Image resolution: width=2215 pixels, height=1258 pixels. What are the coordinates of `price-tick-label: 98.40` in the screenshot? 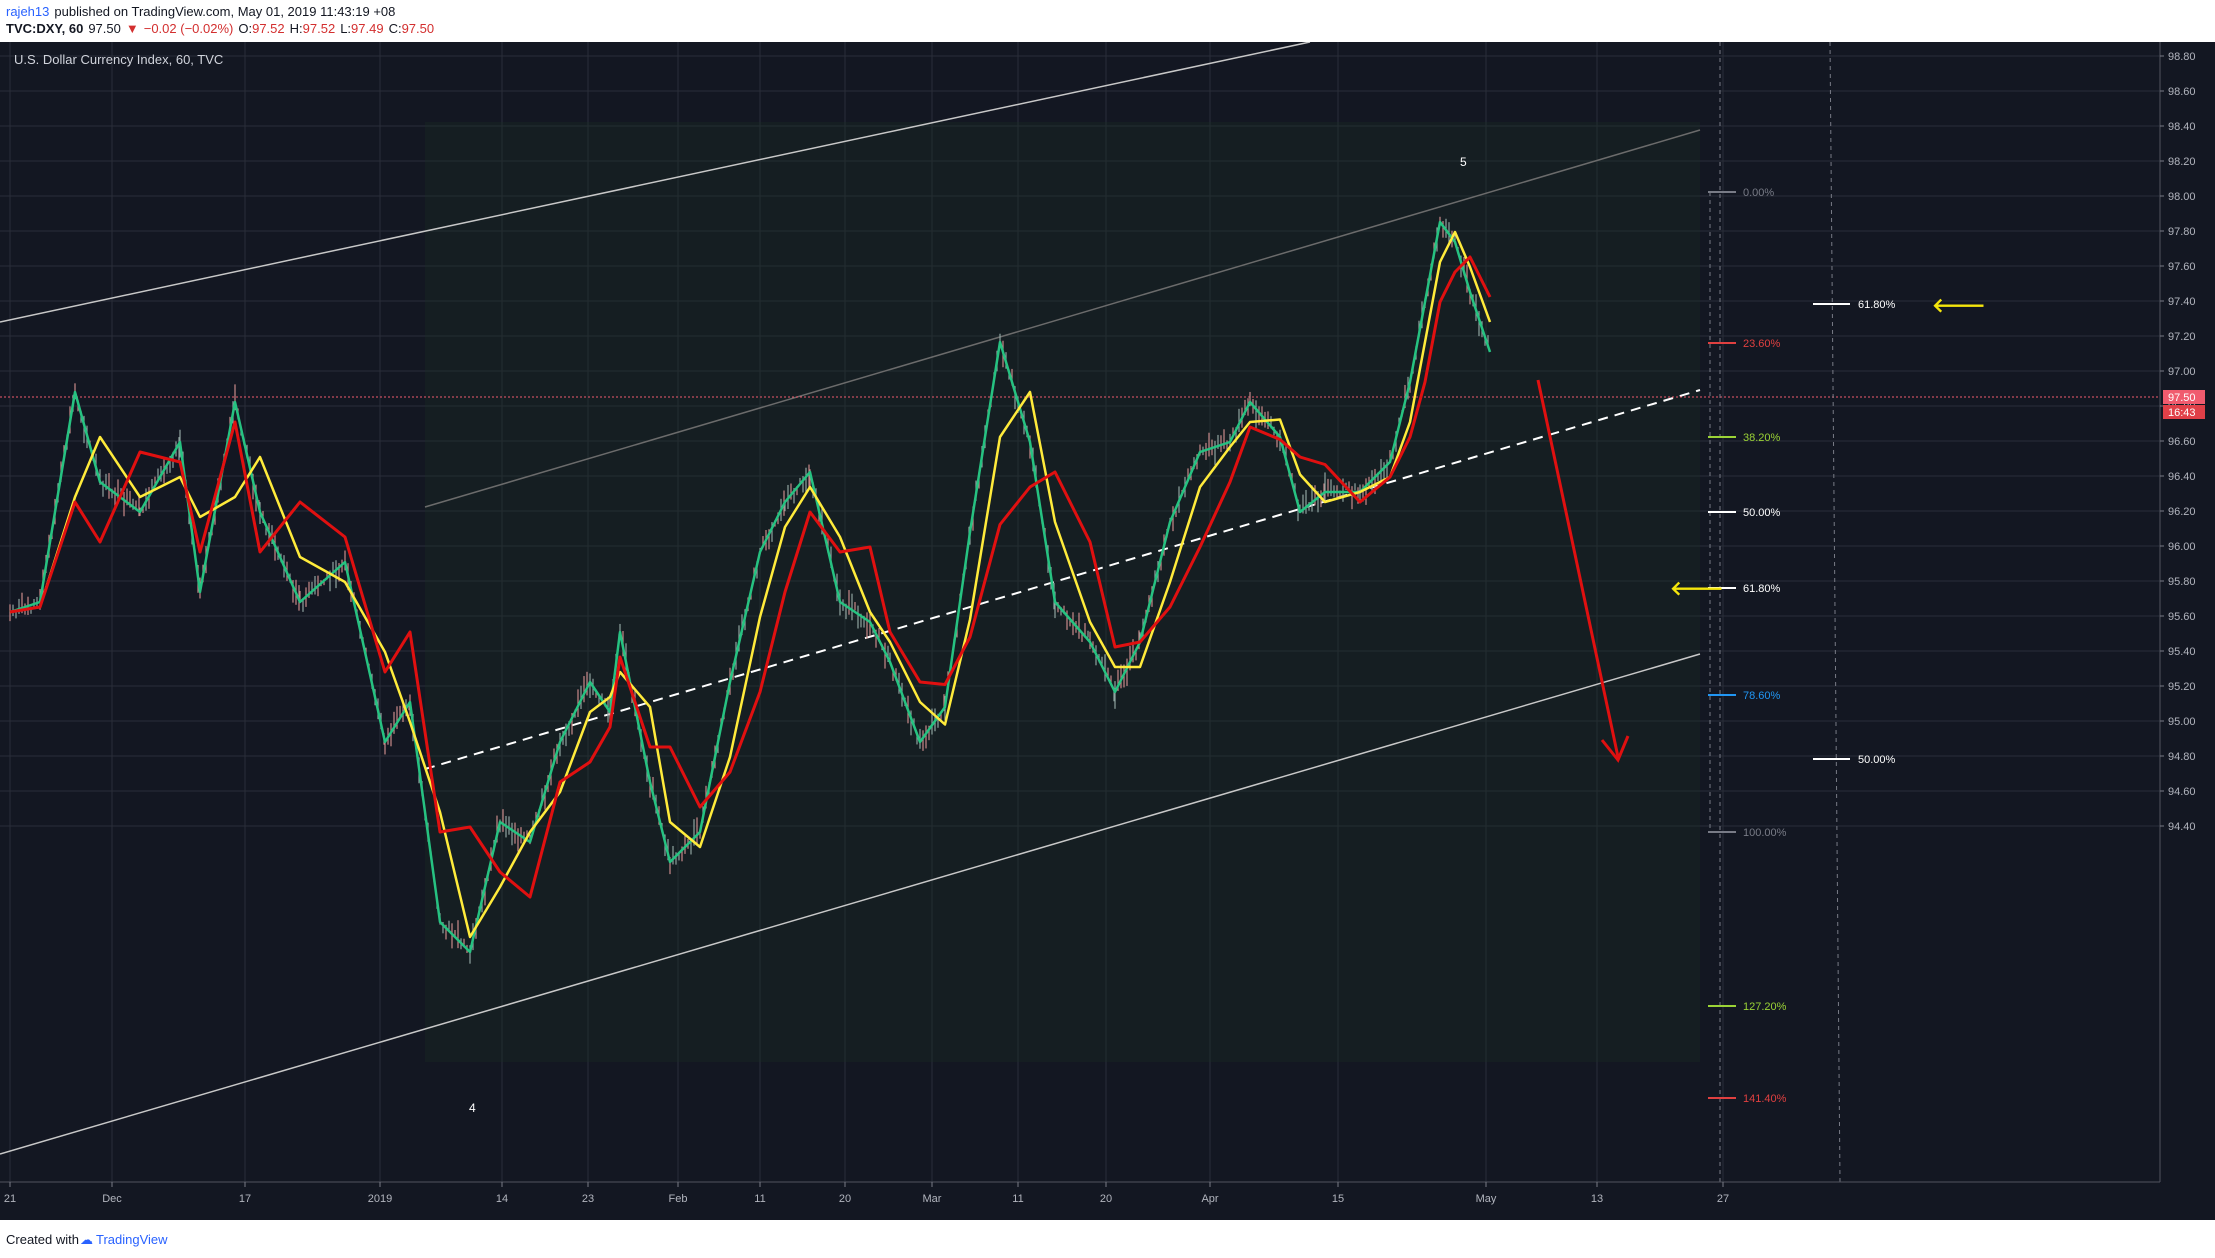 It's located at (2182, 127).